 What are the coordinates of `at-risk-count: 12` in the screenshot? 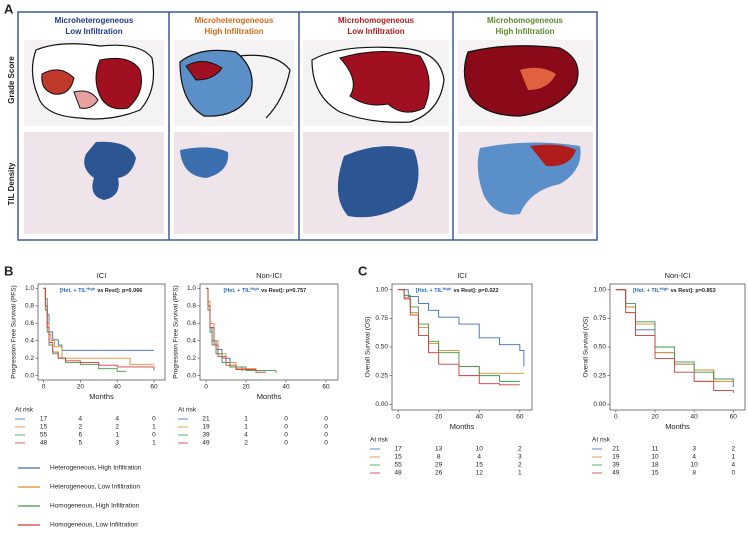 It's located at (480, 473).